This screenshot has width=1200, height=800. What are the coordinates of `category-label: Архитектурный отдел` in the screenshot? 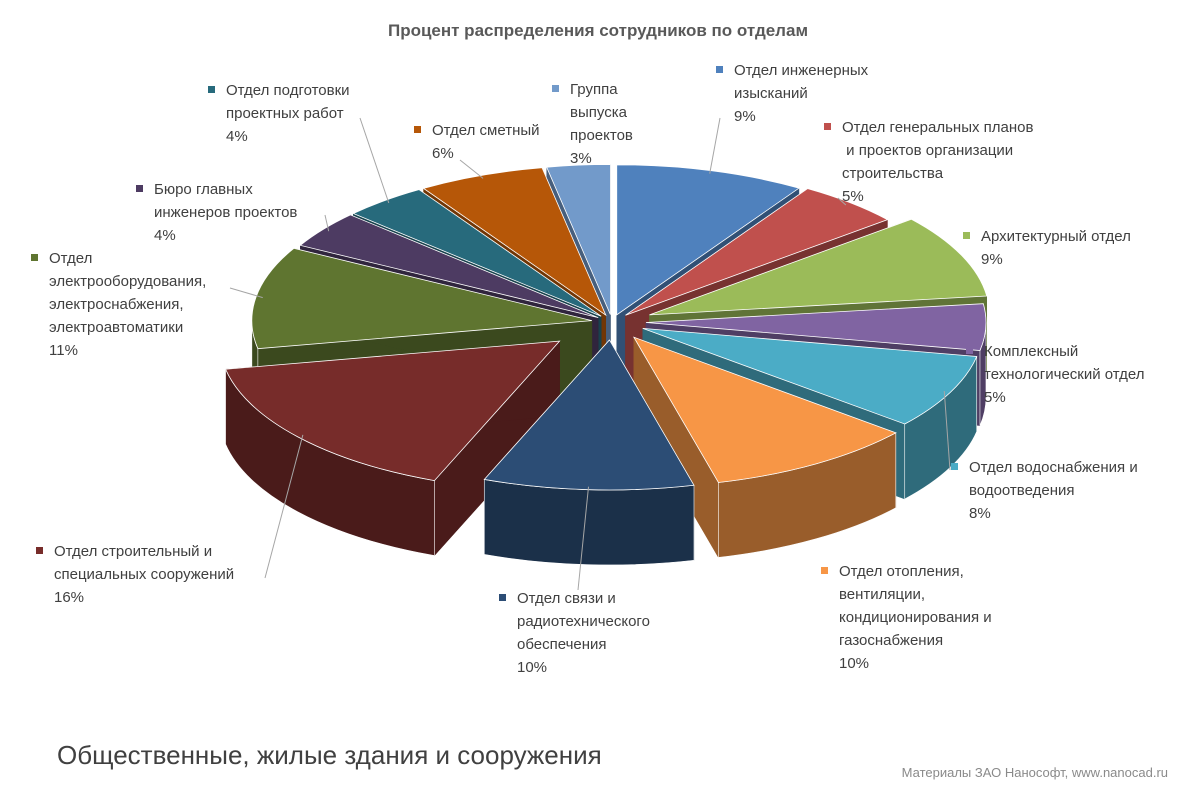 It's located at (1056, 236).